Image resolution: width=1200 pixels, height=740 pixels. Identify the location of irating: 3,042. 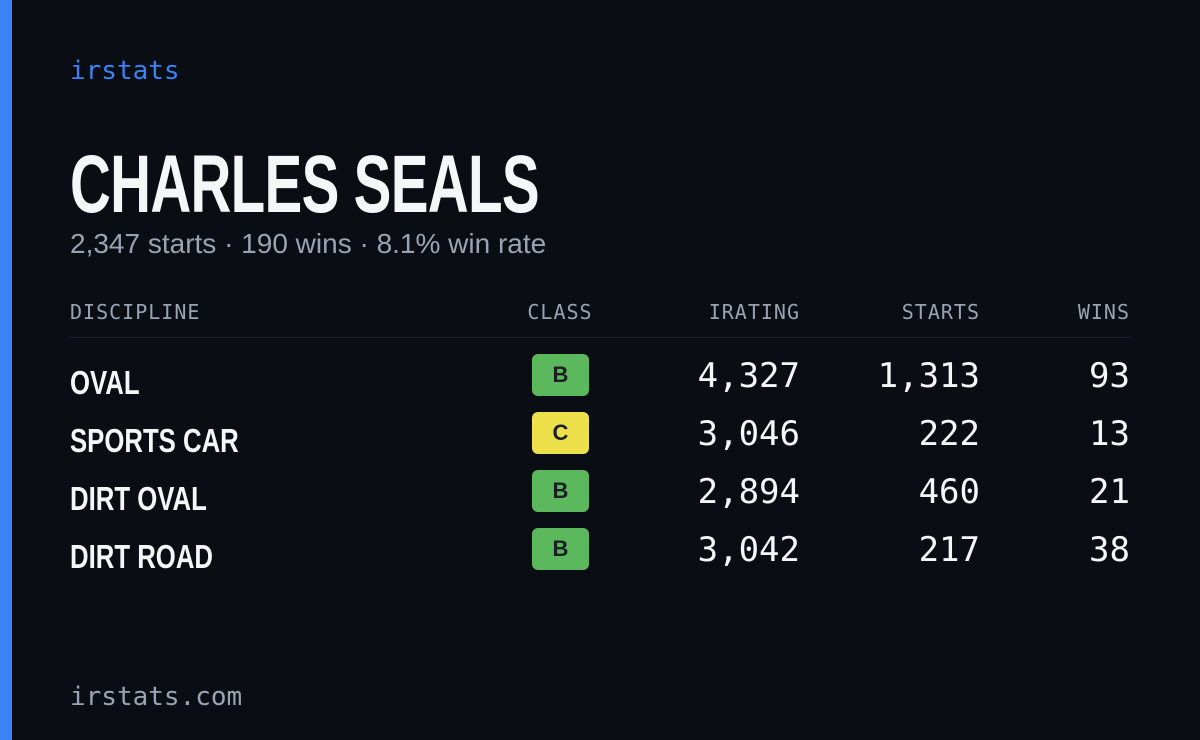
(748, 550).